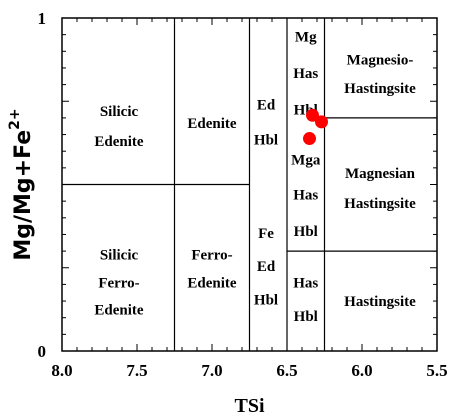 This screenshot has width=454, height=419. I want to click on x-axis-label: TSi, so click(249, 406).